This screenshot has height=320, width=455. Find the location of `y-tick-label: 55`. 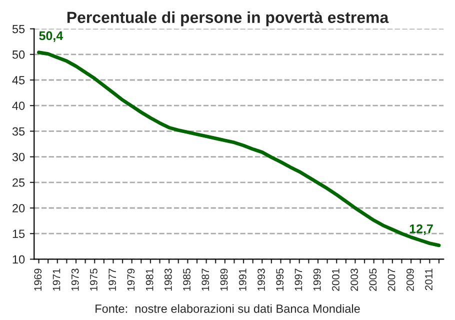

y-tick-label: 55 is located at coordinates (18, 29).